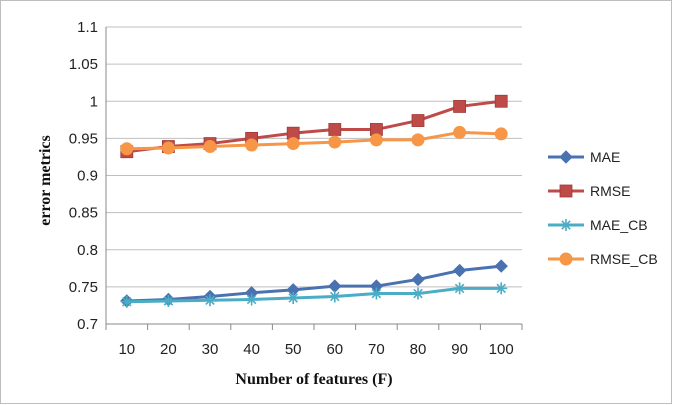 Image resolution: width=673 pixels, height=405 pixels. I want to click on legend-item: RMSE_CB, so click(603, 259).